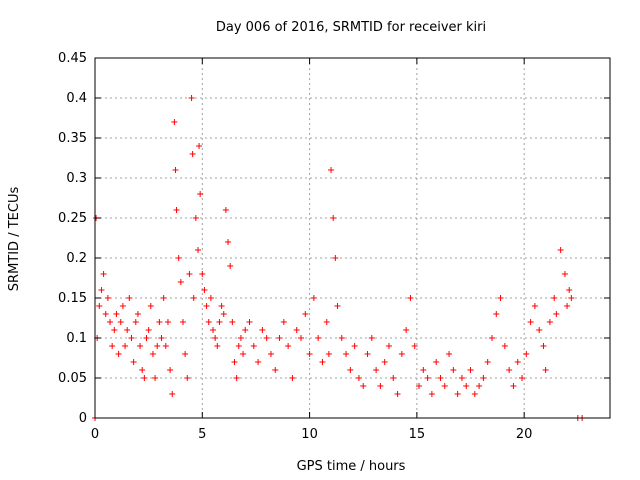 The image size is (640, 480). I want to click on y-tick-label: 0.2, so click(76, 258).